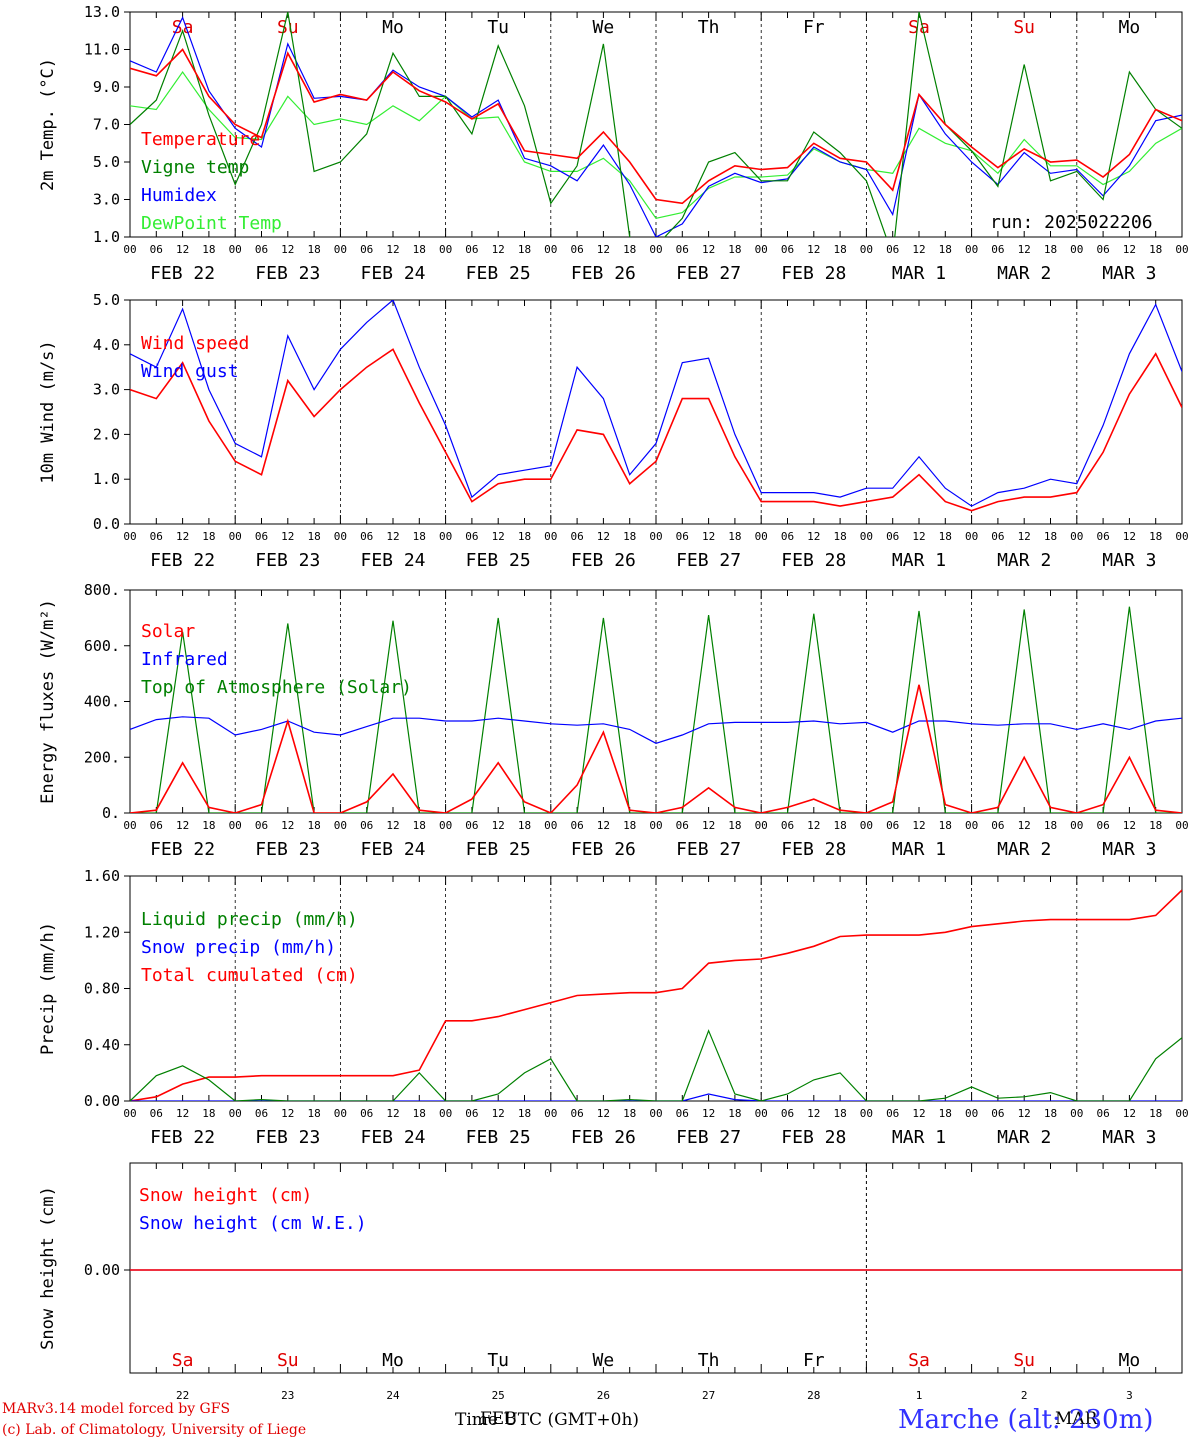 The width and height of the screenshot is (1194, 1440). What do you see at coordinates (102, 50) in the screenshot?
I see `y-tick-label: 11.0` at bounding box center [102, 50].